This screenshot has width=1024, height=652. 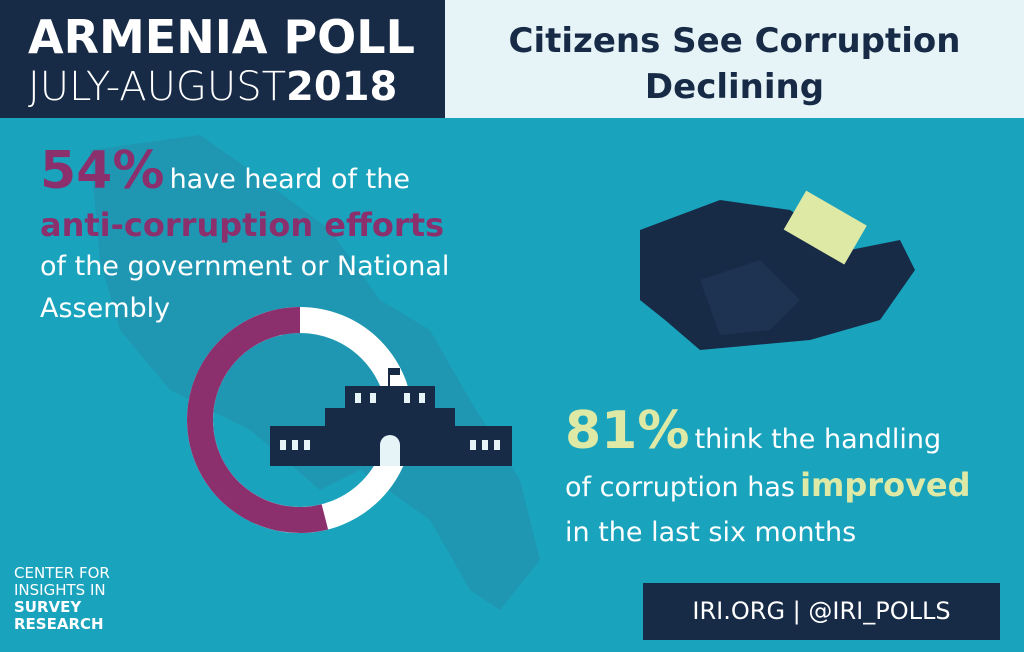 I want to click on title: ARMENIA POLL, so click(x=221, y=37).